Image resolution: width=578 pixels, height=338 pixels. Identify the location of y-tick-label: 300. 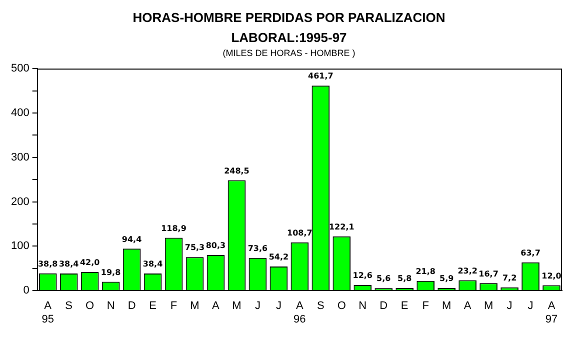
(20, 157).